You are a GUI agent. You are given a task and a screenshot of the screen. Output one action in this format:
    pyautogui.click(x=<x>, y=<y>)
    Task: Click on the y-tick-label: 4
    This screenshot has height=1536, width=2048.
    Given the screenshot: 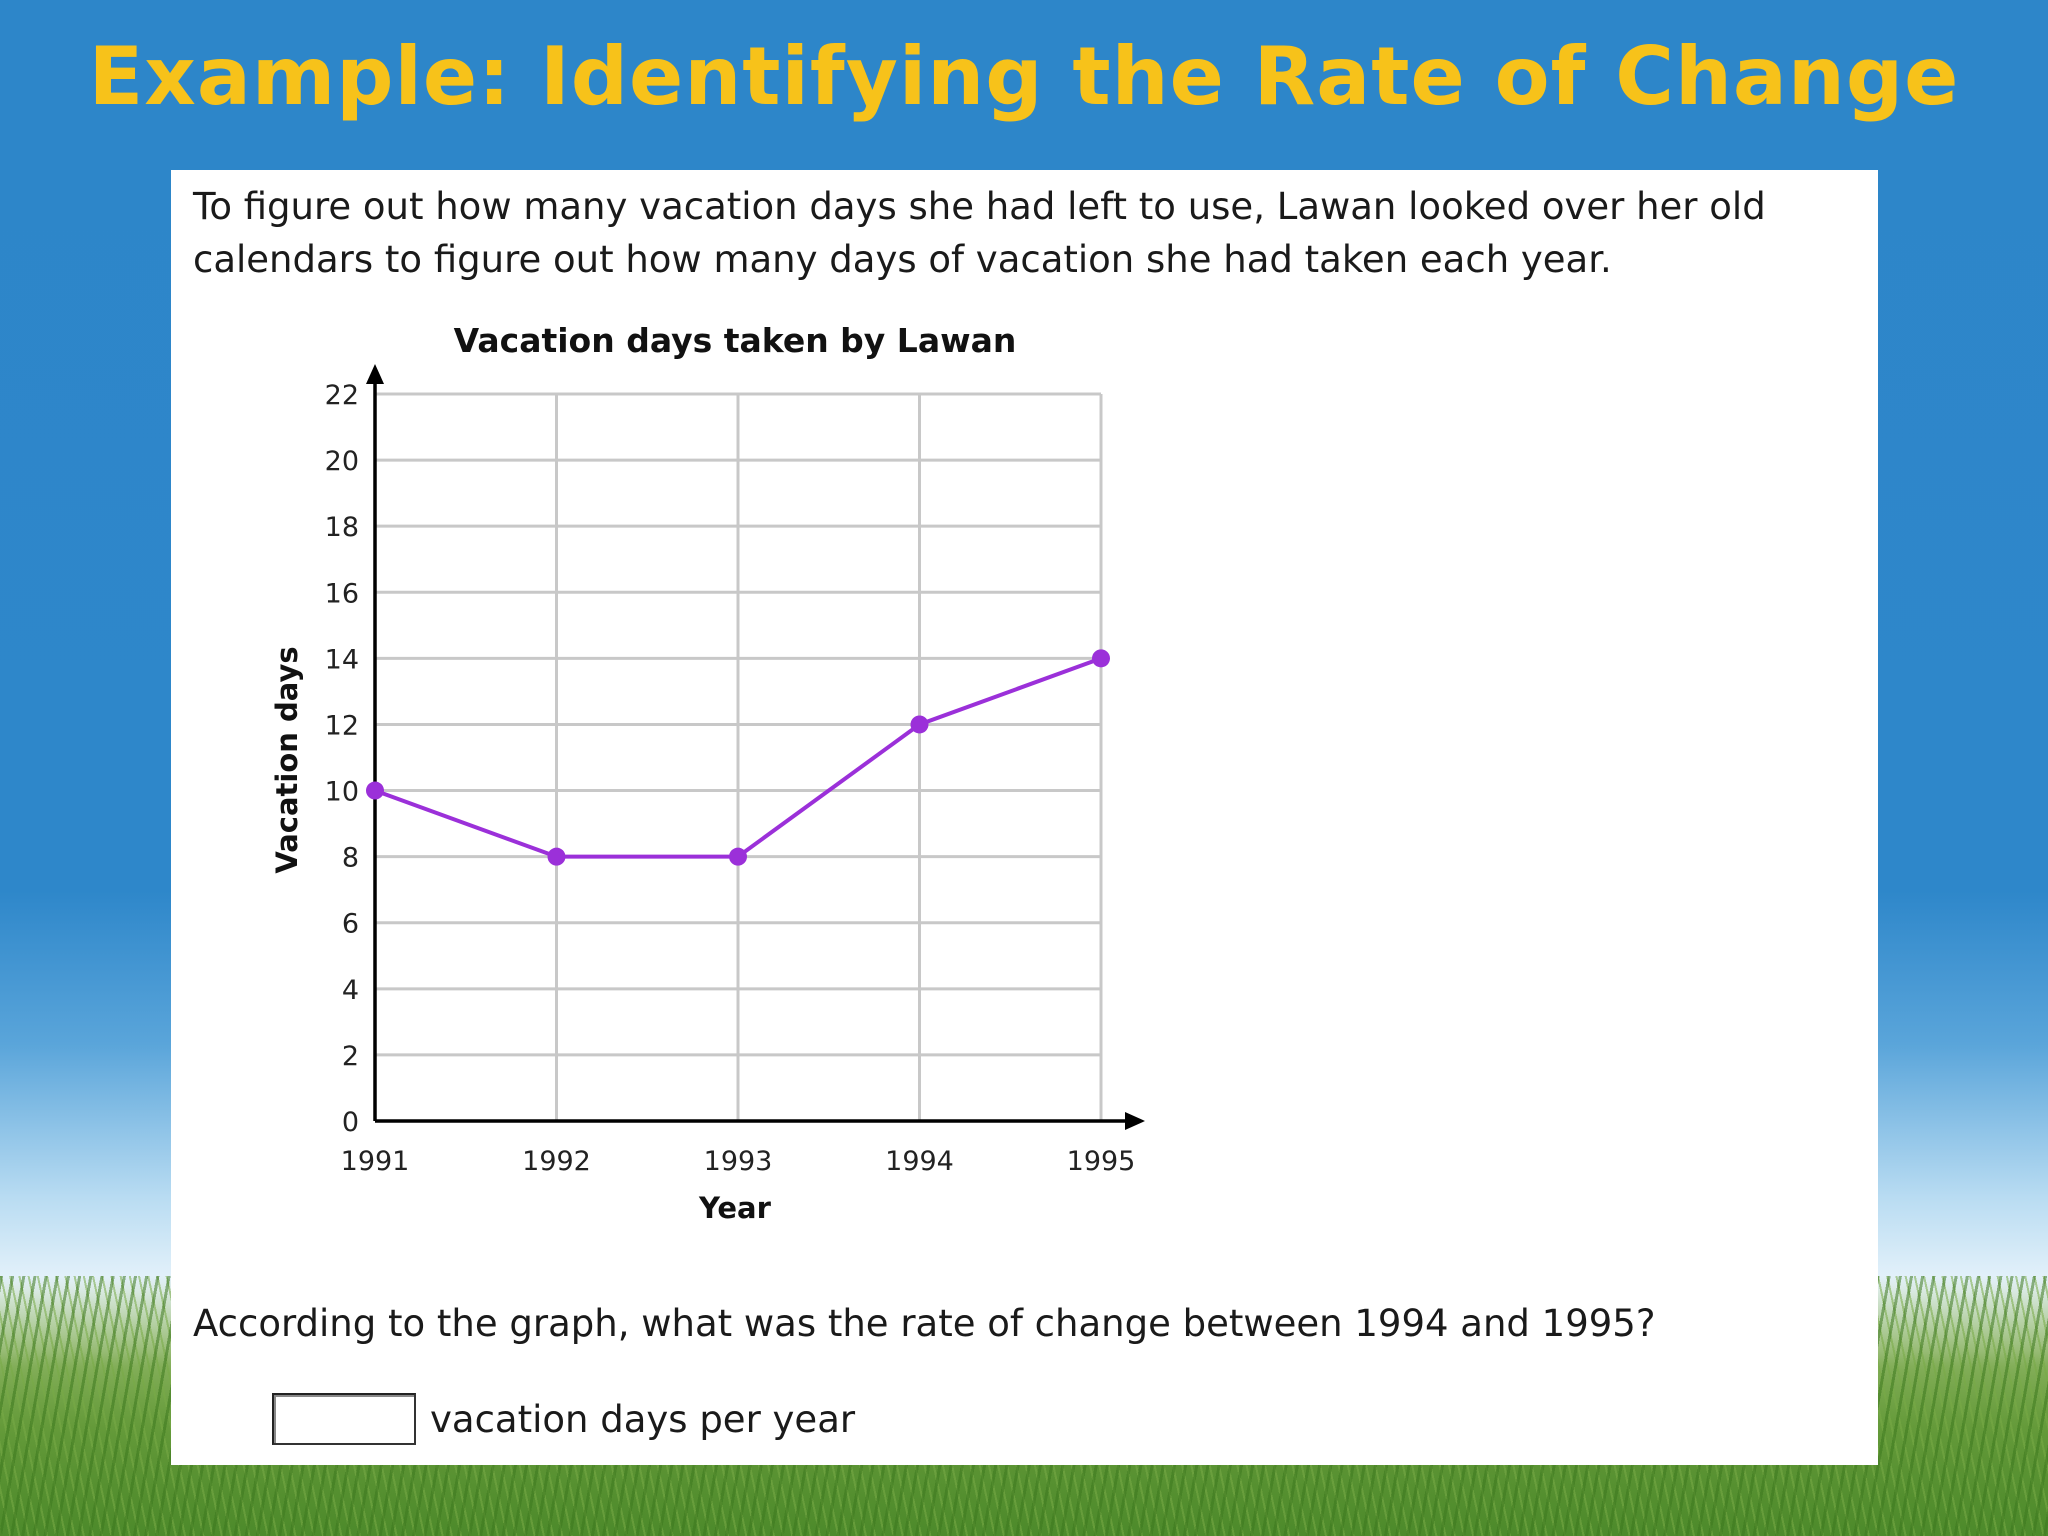 What is the action you would take?
    pyautogui.click(x=350, y=990)
    